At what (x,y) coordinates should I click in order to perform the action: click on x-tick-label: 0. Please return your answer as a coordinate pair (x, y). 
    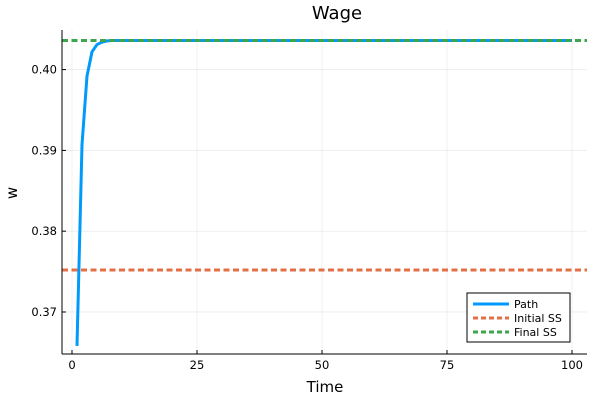
    Looking at the image, I should click on (71, 365).